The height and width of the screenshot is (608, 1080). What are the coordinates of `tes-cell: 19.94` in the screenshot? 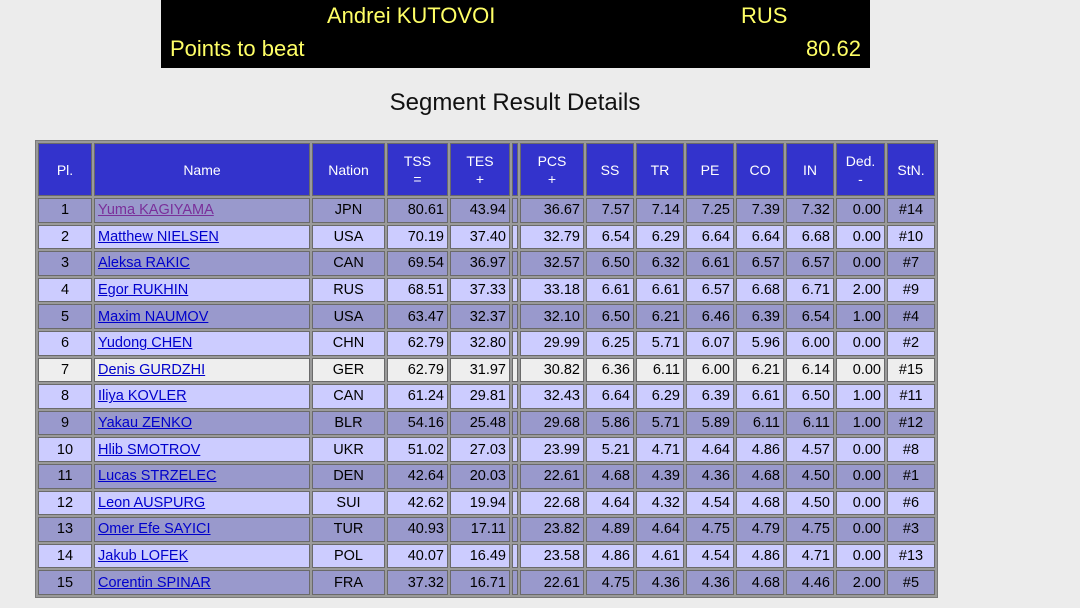 It's located at (480, 503).